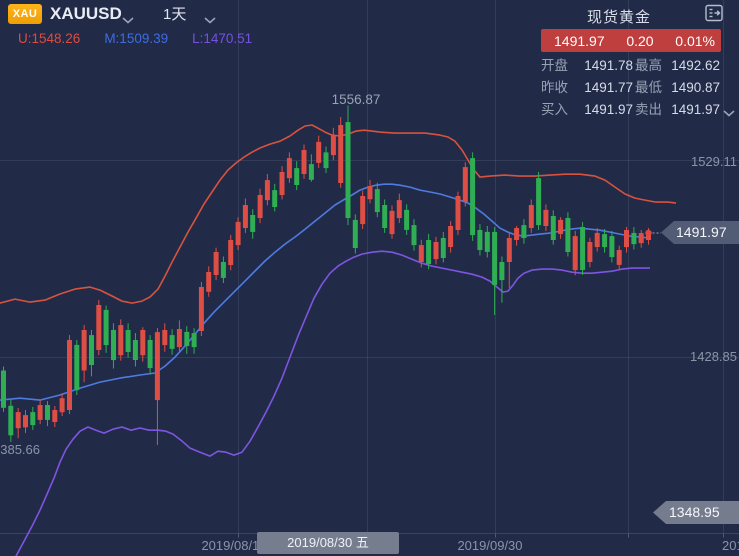 The image size is (739, 556). Describe the element at coordinates (714, 13) in the screenshot. I see `panel-toggle-icon` at that location.